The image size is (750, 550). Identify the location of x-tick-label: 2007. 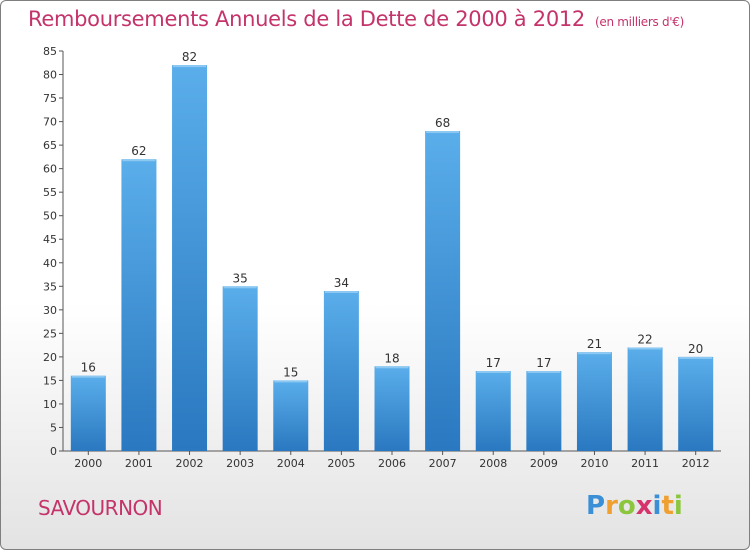
(443, 463).